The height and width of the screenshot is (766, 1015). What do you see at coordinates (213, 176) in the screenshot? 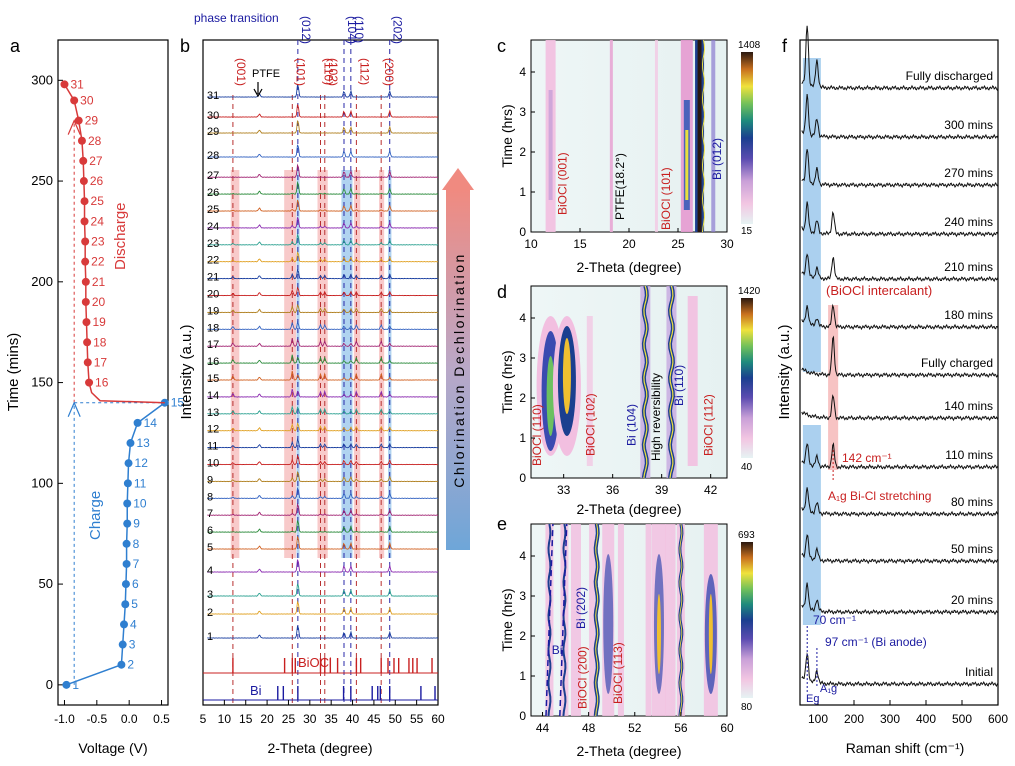
I see `b-scan-label: 27` at bounding box center [213, 176].